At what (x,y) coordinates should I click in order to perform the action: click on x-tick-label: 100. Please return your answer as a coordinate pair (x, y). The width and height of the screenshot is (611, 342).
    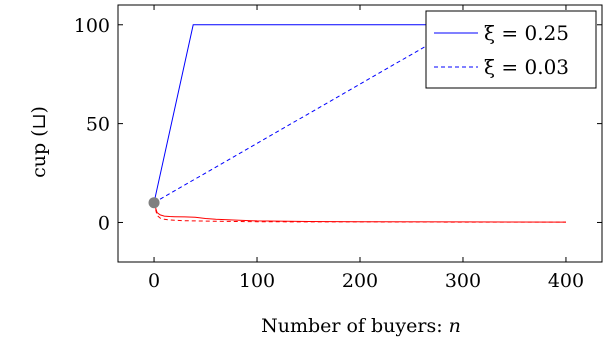
    Looking at the image, I should click on (257, 281).